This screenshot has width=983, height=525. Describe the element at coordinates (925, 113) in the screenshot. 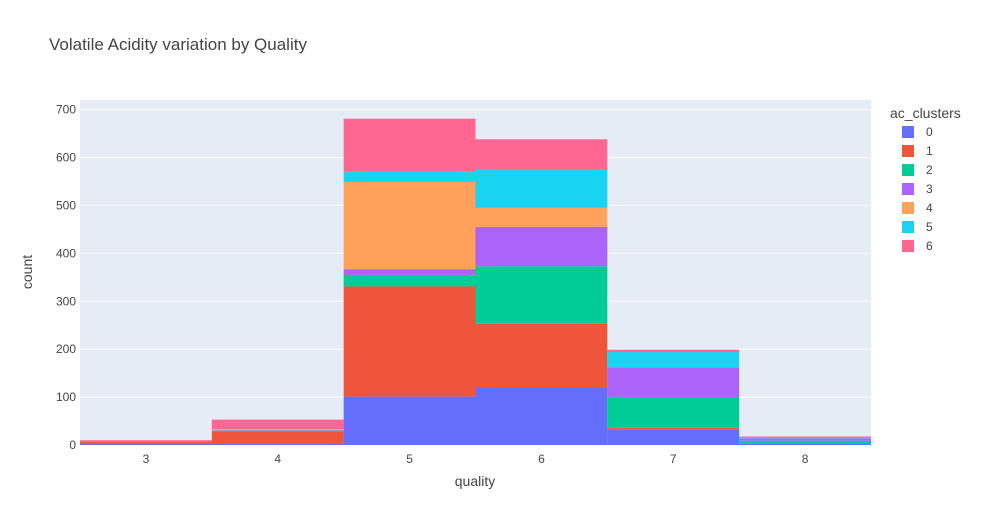

I see `legend-title: ac_clusters` at that location.